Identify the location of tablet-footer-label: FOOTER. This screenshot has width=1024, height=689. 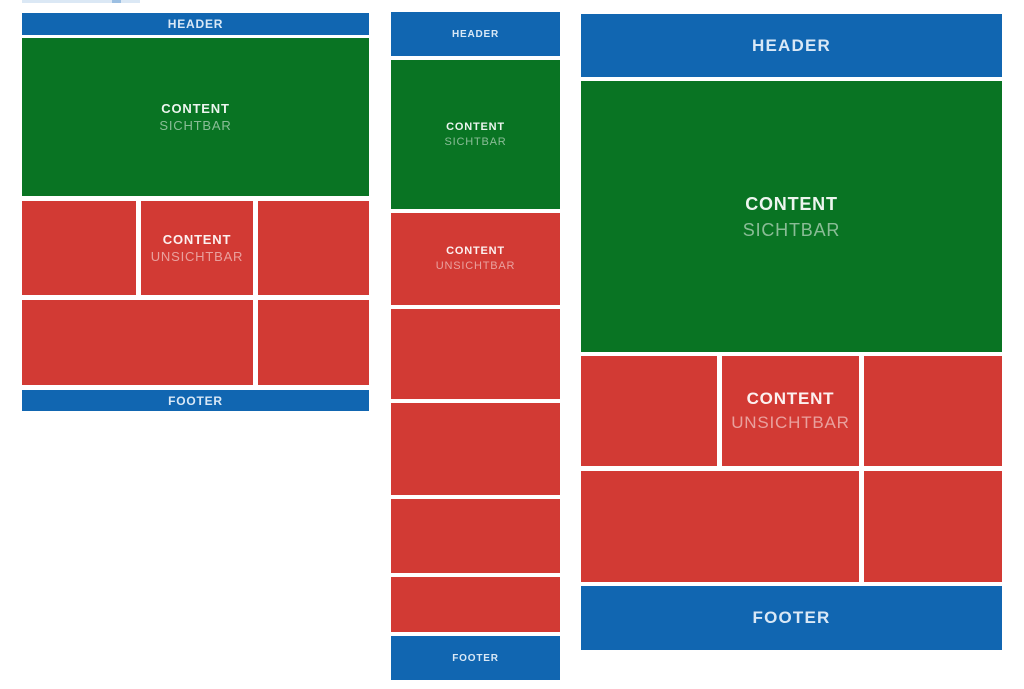
(791, 617).